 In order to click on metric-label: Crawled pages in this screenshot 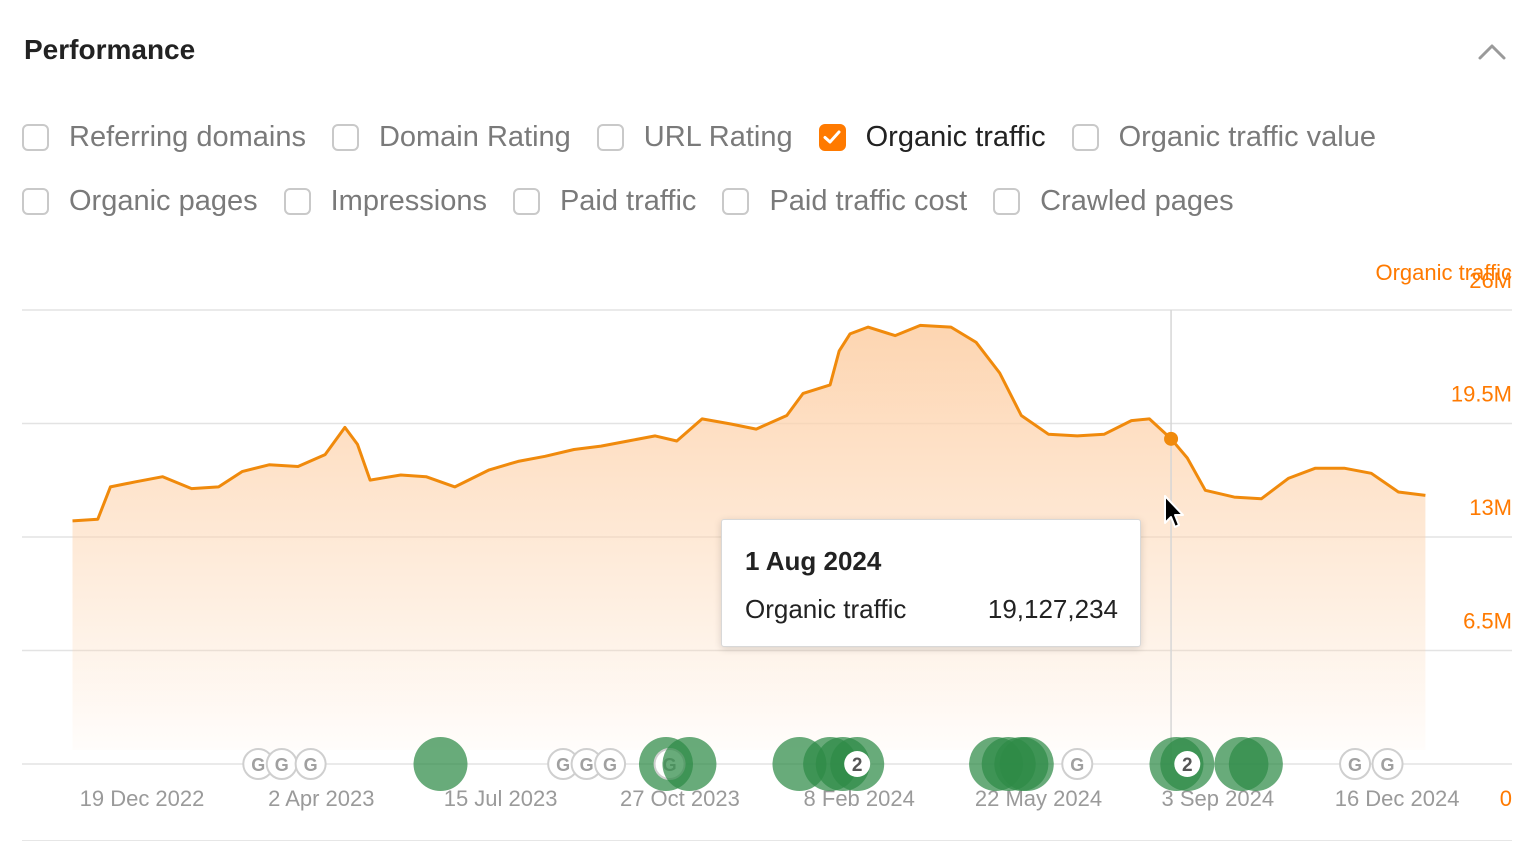, I will do `click(1137, 200)`.